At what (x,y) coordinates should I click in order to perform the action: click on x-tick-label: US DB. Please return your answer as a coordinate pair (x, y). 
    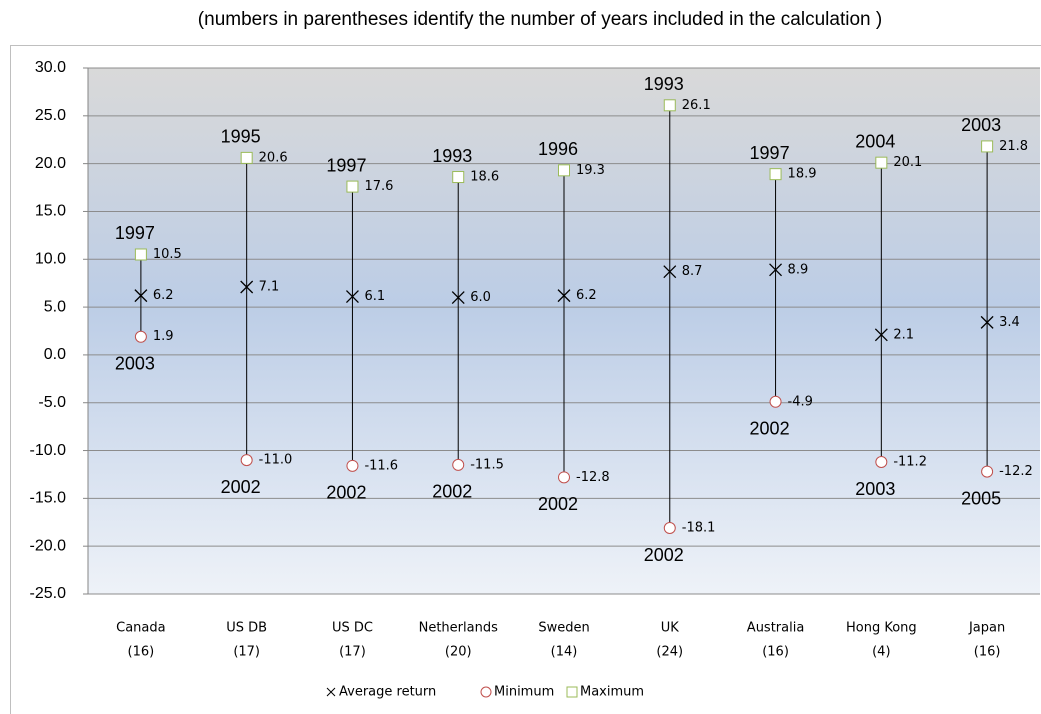
    Looking at the image, I should click on (246, 628).